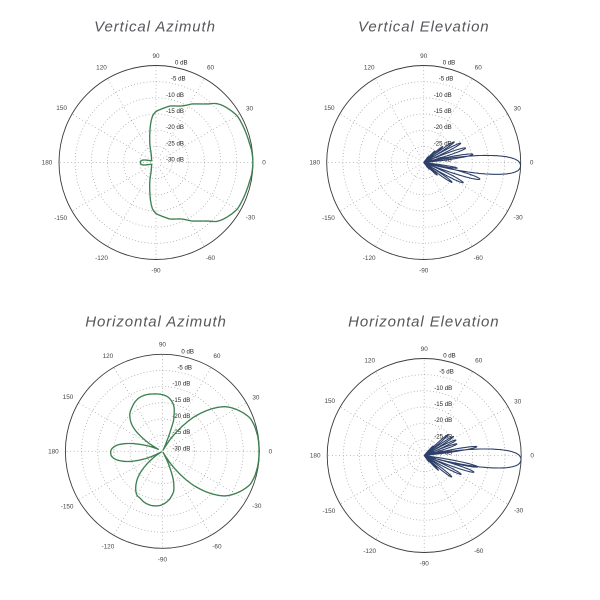  I want to click on svg-text: Vertical Azimuth, so click(155, 27).